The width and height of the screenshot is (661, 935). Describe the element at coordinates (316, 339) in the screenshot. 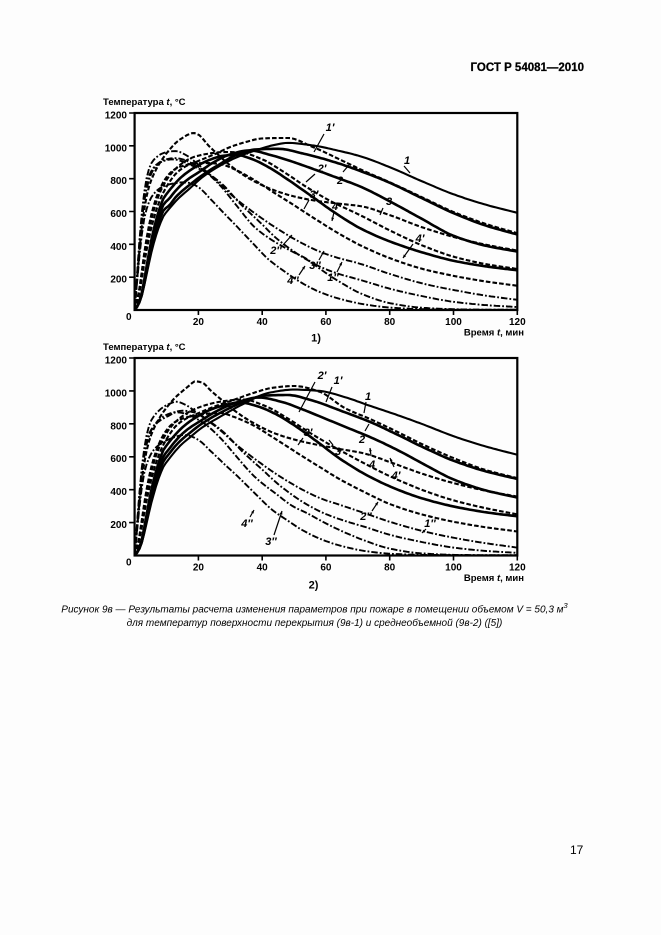

I see `svg-text: 1)` at that location.